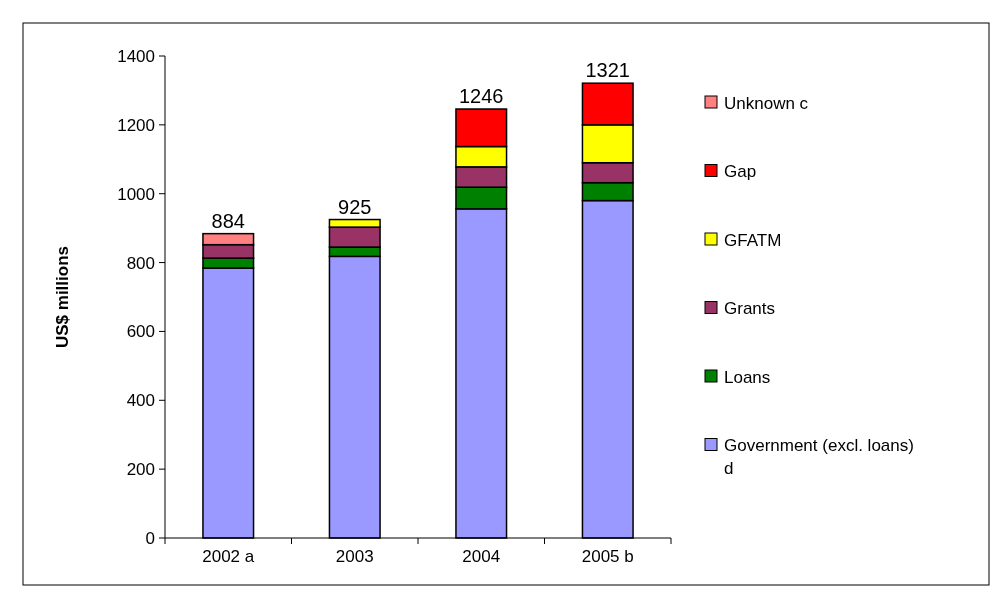 Image resolution: width=1006 pixels, height=610 pixels. Describe the element at coordinates (140, 470) in the screenshot. I see `y-tick-label: 200` at that location.